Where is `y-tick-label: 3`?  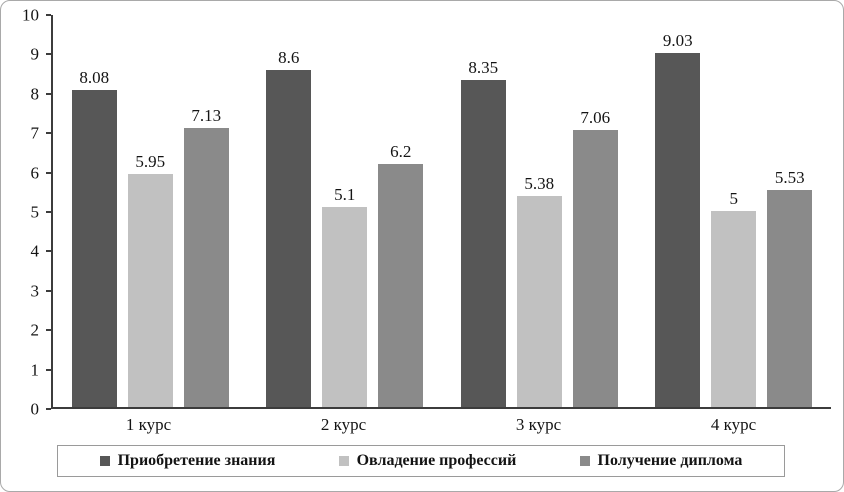 y-tick-label: 3 is located at coordinates (35, 291).